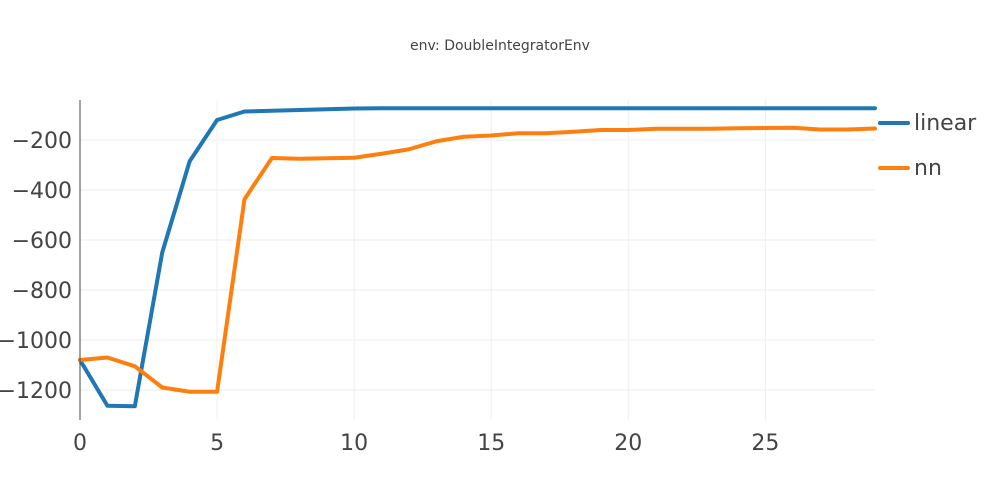 Image resolution: width=1000 pixels, height=500 pixels. What do you see at coordinates (354, 443) in the screenshot?
I see `x-tick-label: 10` at bounding box center [354, 443].